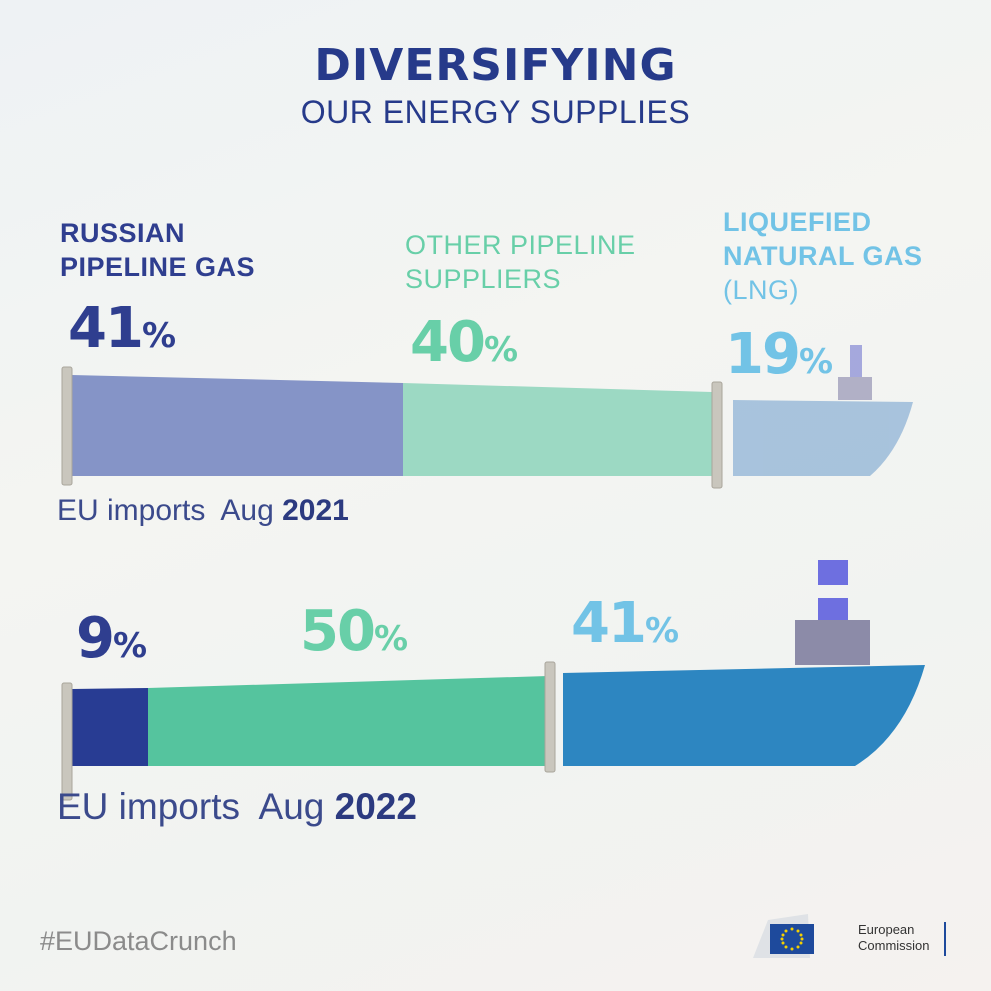 The height and width of the screenshot is (991, 991). What do you see at coordinates (67, 426) in the screenshot?
I see `pipe-flange-left-2021` at bounding box center [67, 426].